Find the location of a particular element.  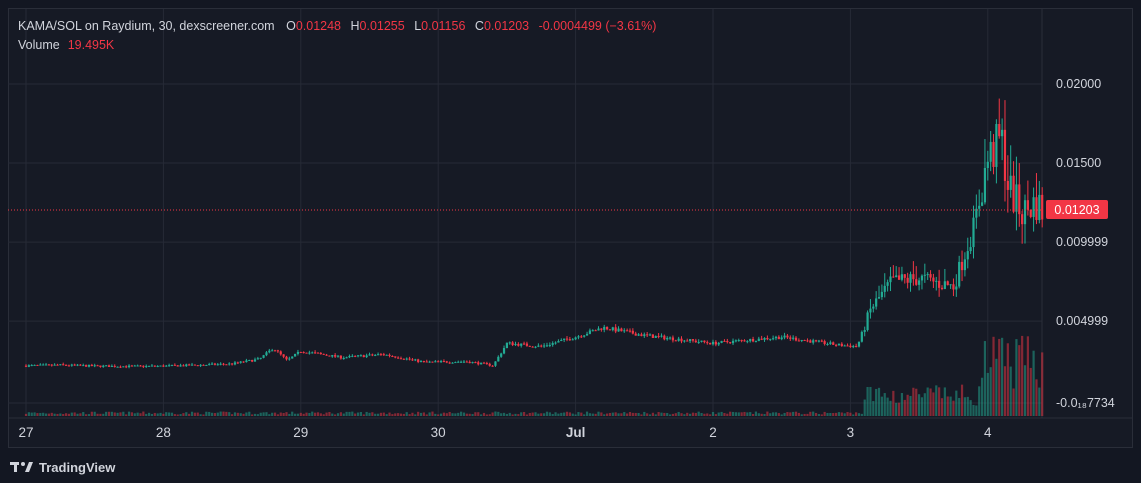

low-label: L is located at coordinates (418, 26).